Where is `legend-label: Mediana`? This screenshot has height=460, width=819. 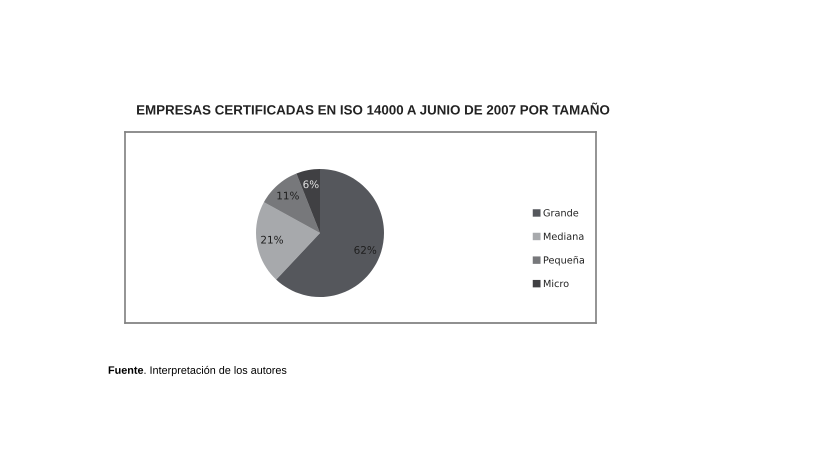 legend-label: Mediana is located at coordinates (564, 236).